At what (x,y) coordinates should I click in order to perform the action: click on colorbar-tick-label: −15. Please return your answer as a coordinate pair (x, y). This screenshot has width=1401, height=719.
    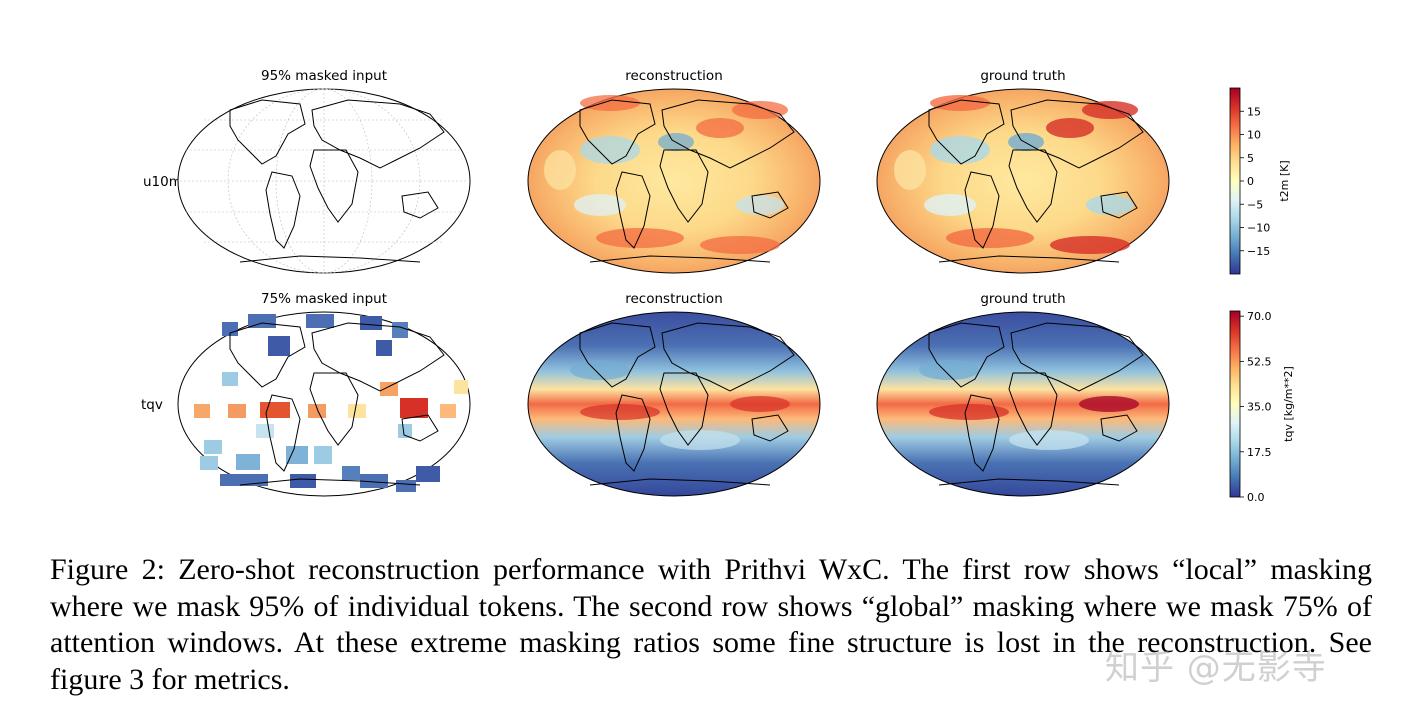
    Looking at the image, I should click on (1258, 251).